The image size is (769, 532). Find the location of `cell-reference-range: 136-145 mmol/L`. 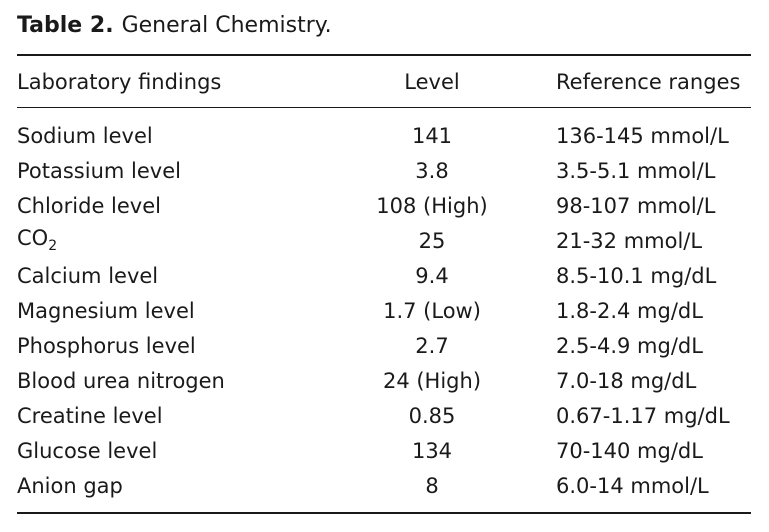

cell-reference-range: 136-145 mmol/L is located at coordinates (642, 135).